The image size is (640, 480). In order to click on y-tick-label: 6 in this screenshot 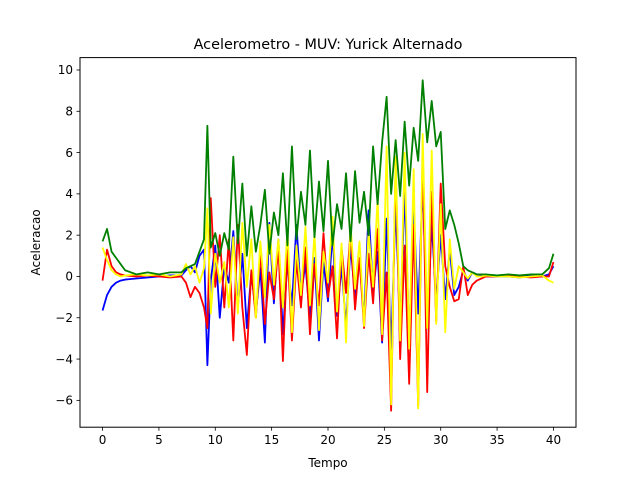, I will do `click(69, 153)`.